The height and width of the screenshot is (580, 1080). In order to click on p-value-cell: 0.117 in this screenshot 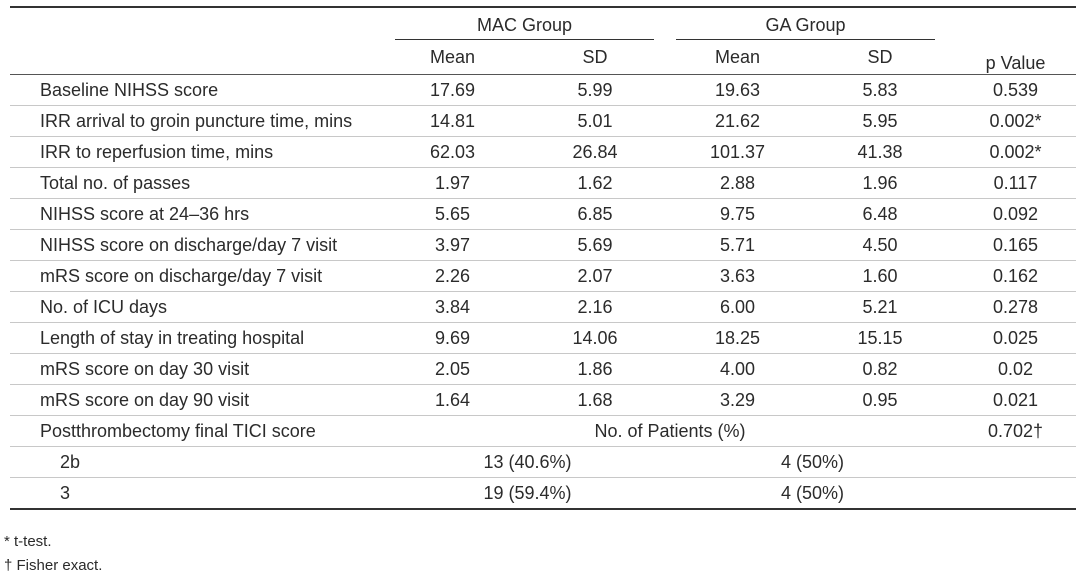, I will do `click(1016, 183)`.